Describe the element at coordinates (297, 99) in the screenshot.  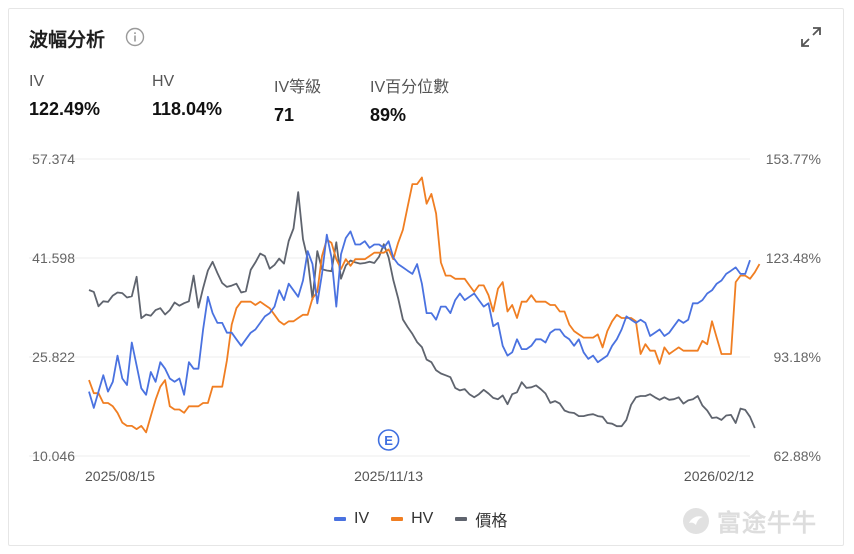
I see `metric-iv-rank: IV等級 71` at that location.